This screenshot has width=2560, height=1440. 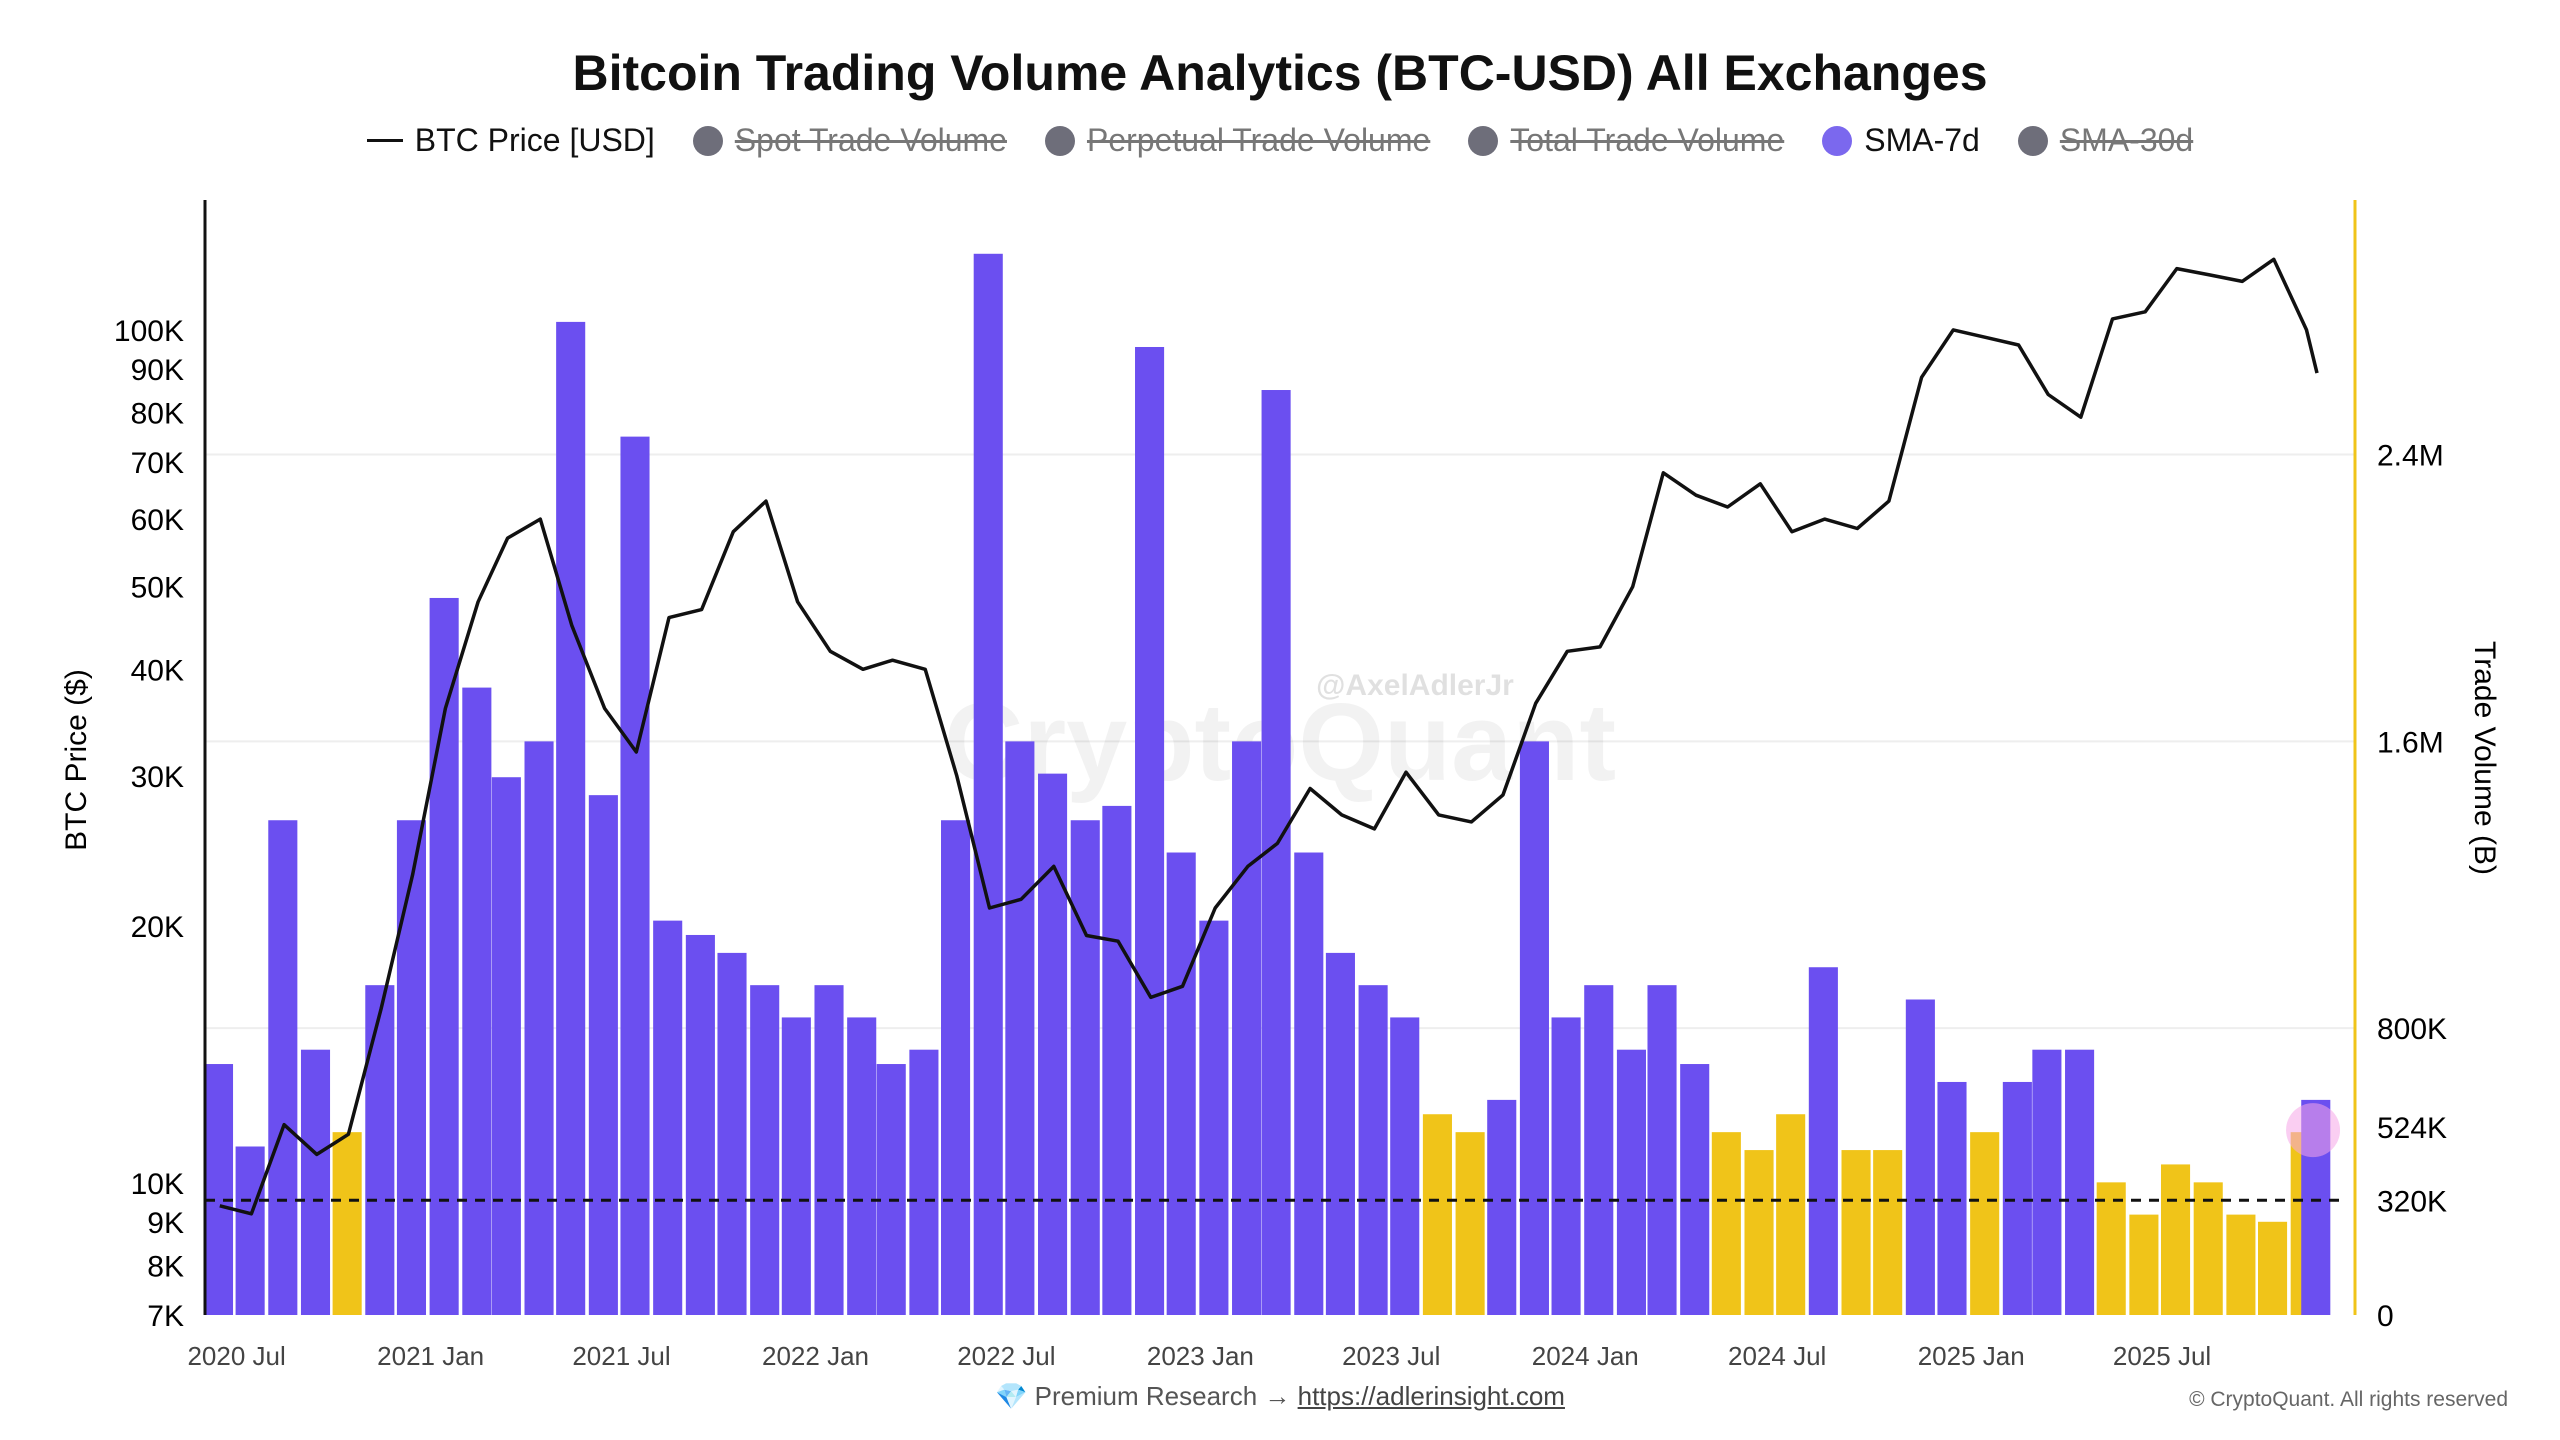 I want to click on y-right-tick-label: 1.6M, so click(x=2410, y=742).